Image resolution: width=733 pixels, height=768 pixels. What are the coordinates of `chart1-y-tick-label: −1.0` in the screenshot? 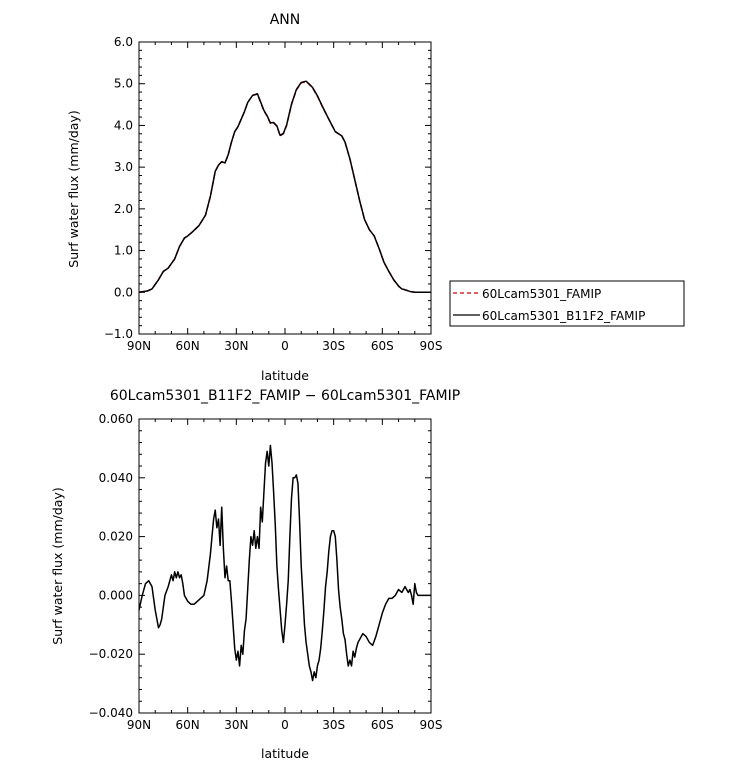 It's located at (118, 334).